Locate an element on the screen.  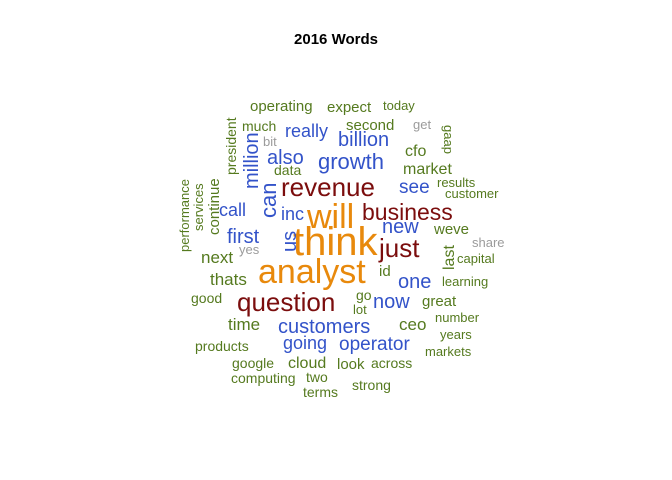
word-market: market is located at coordinates (427, 169).